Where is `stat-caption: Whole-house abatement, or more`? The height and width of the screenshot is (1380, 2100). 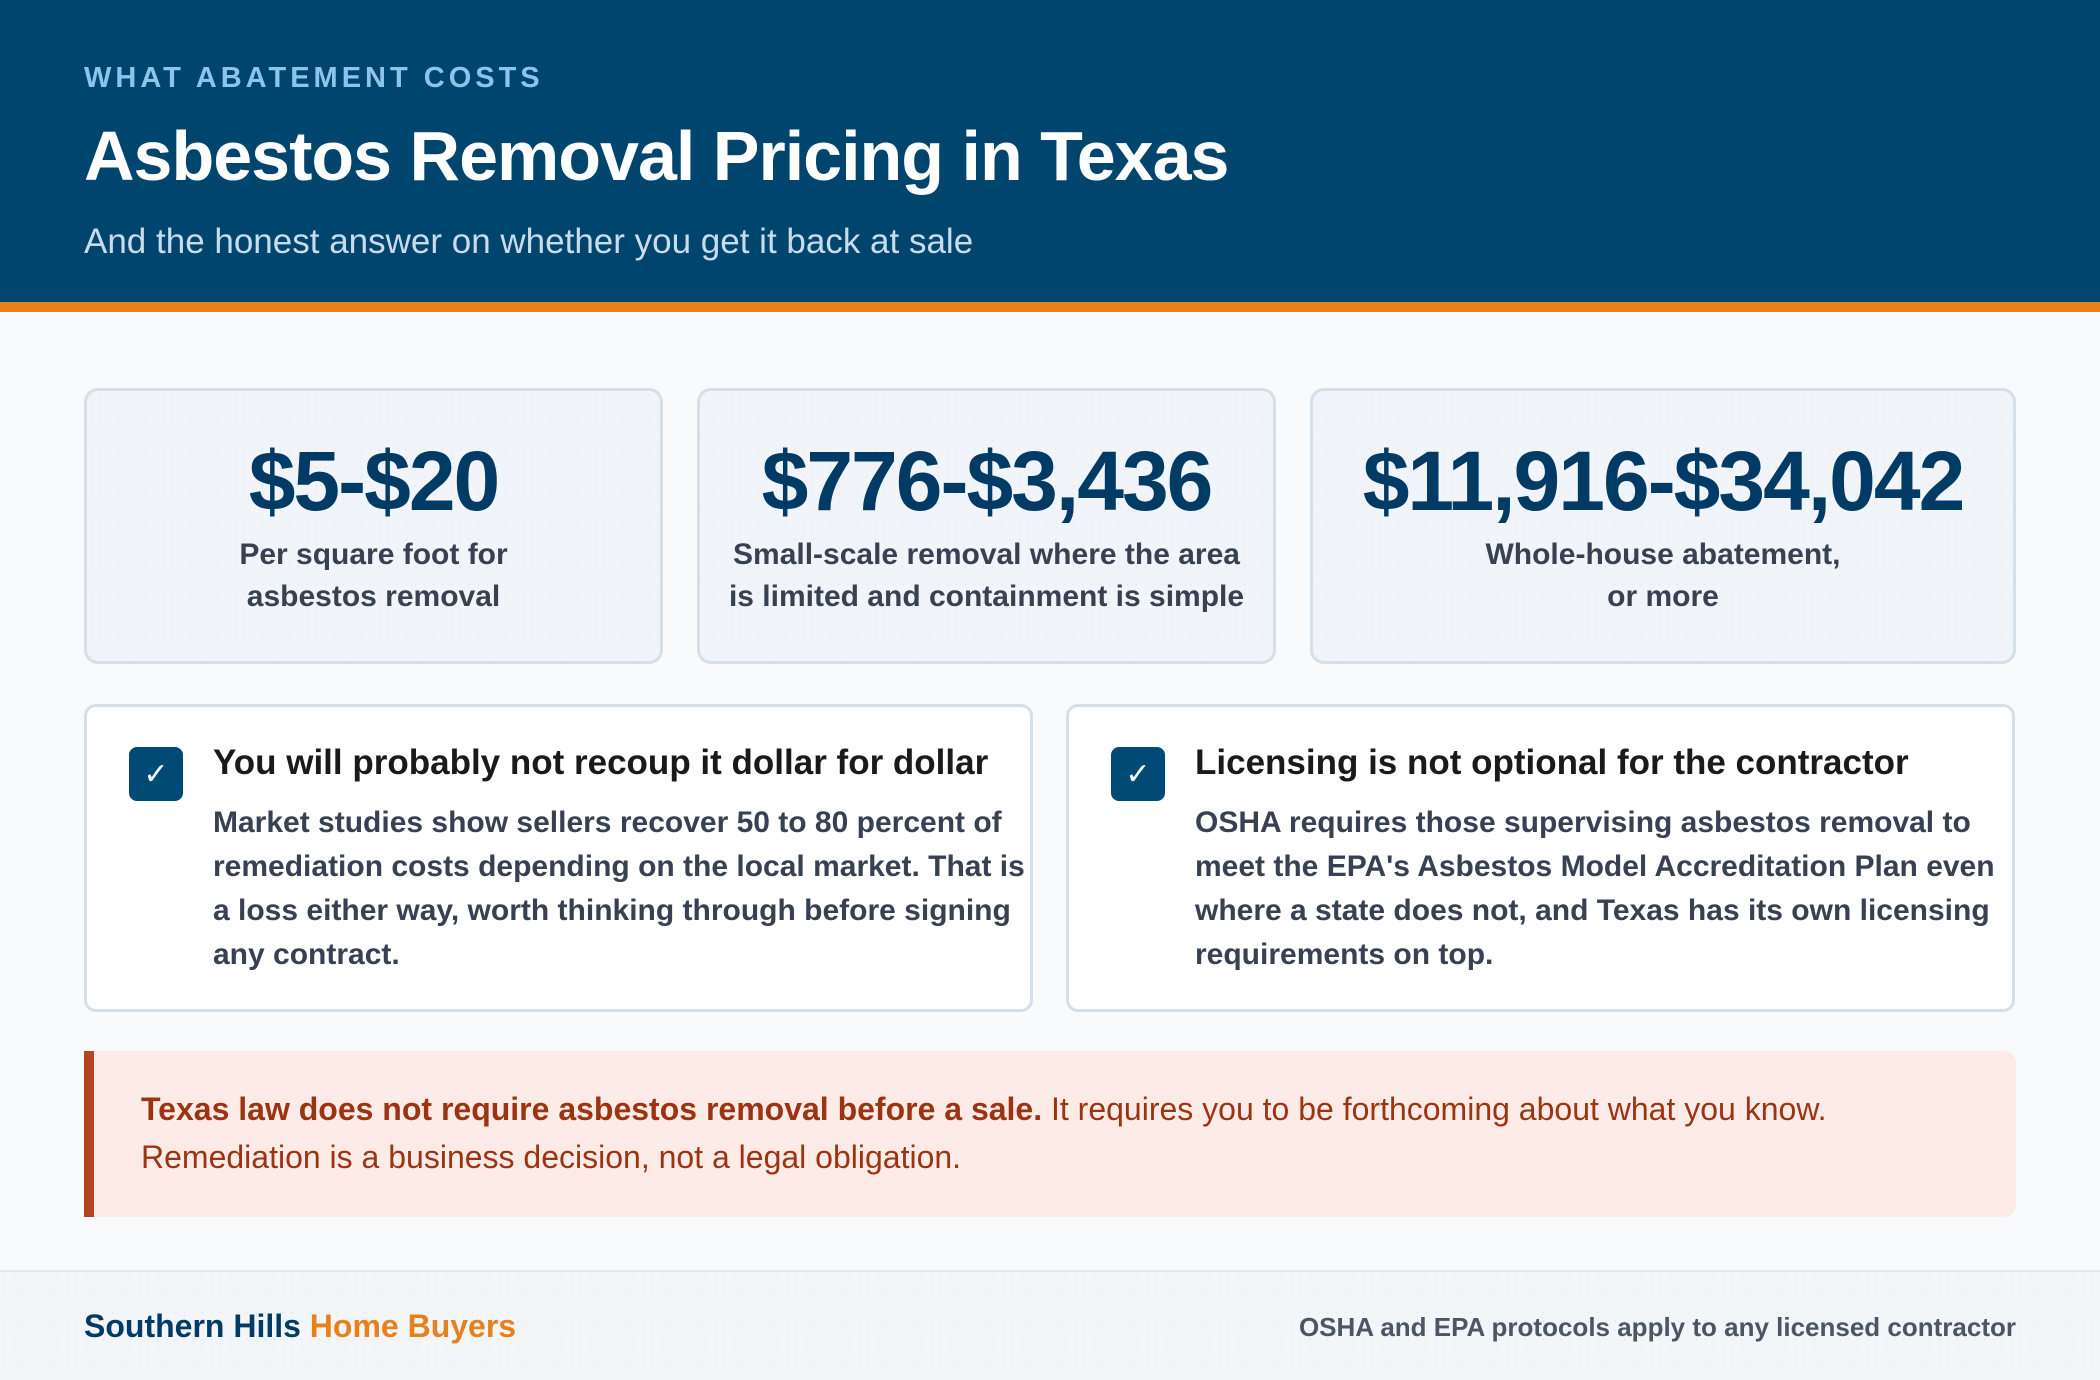 stat-caption: Whole-house abatement, or more is located at coordinates (1663, 576).